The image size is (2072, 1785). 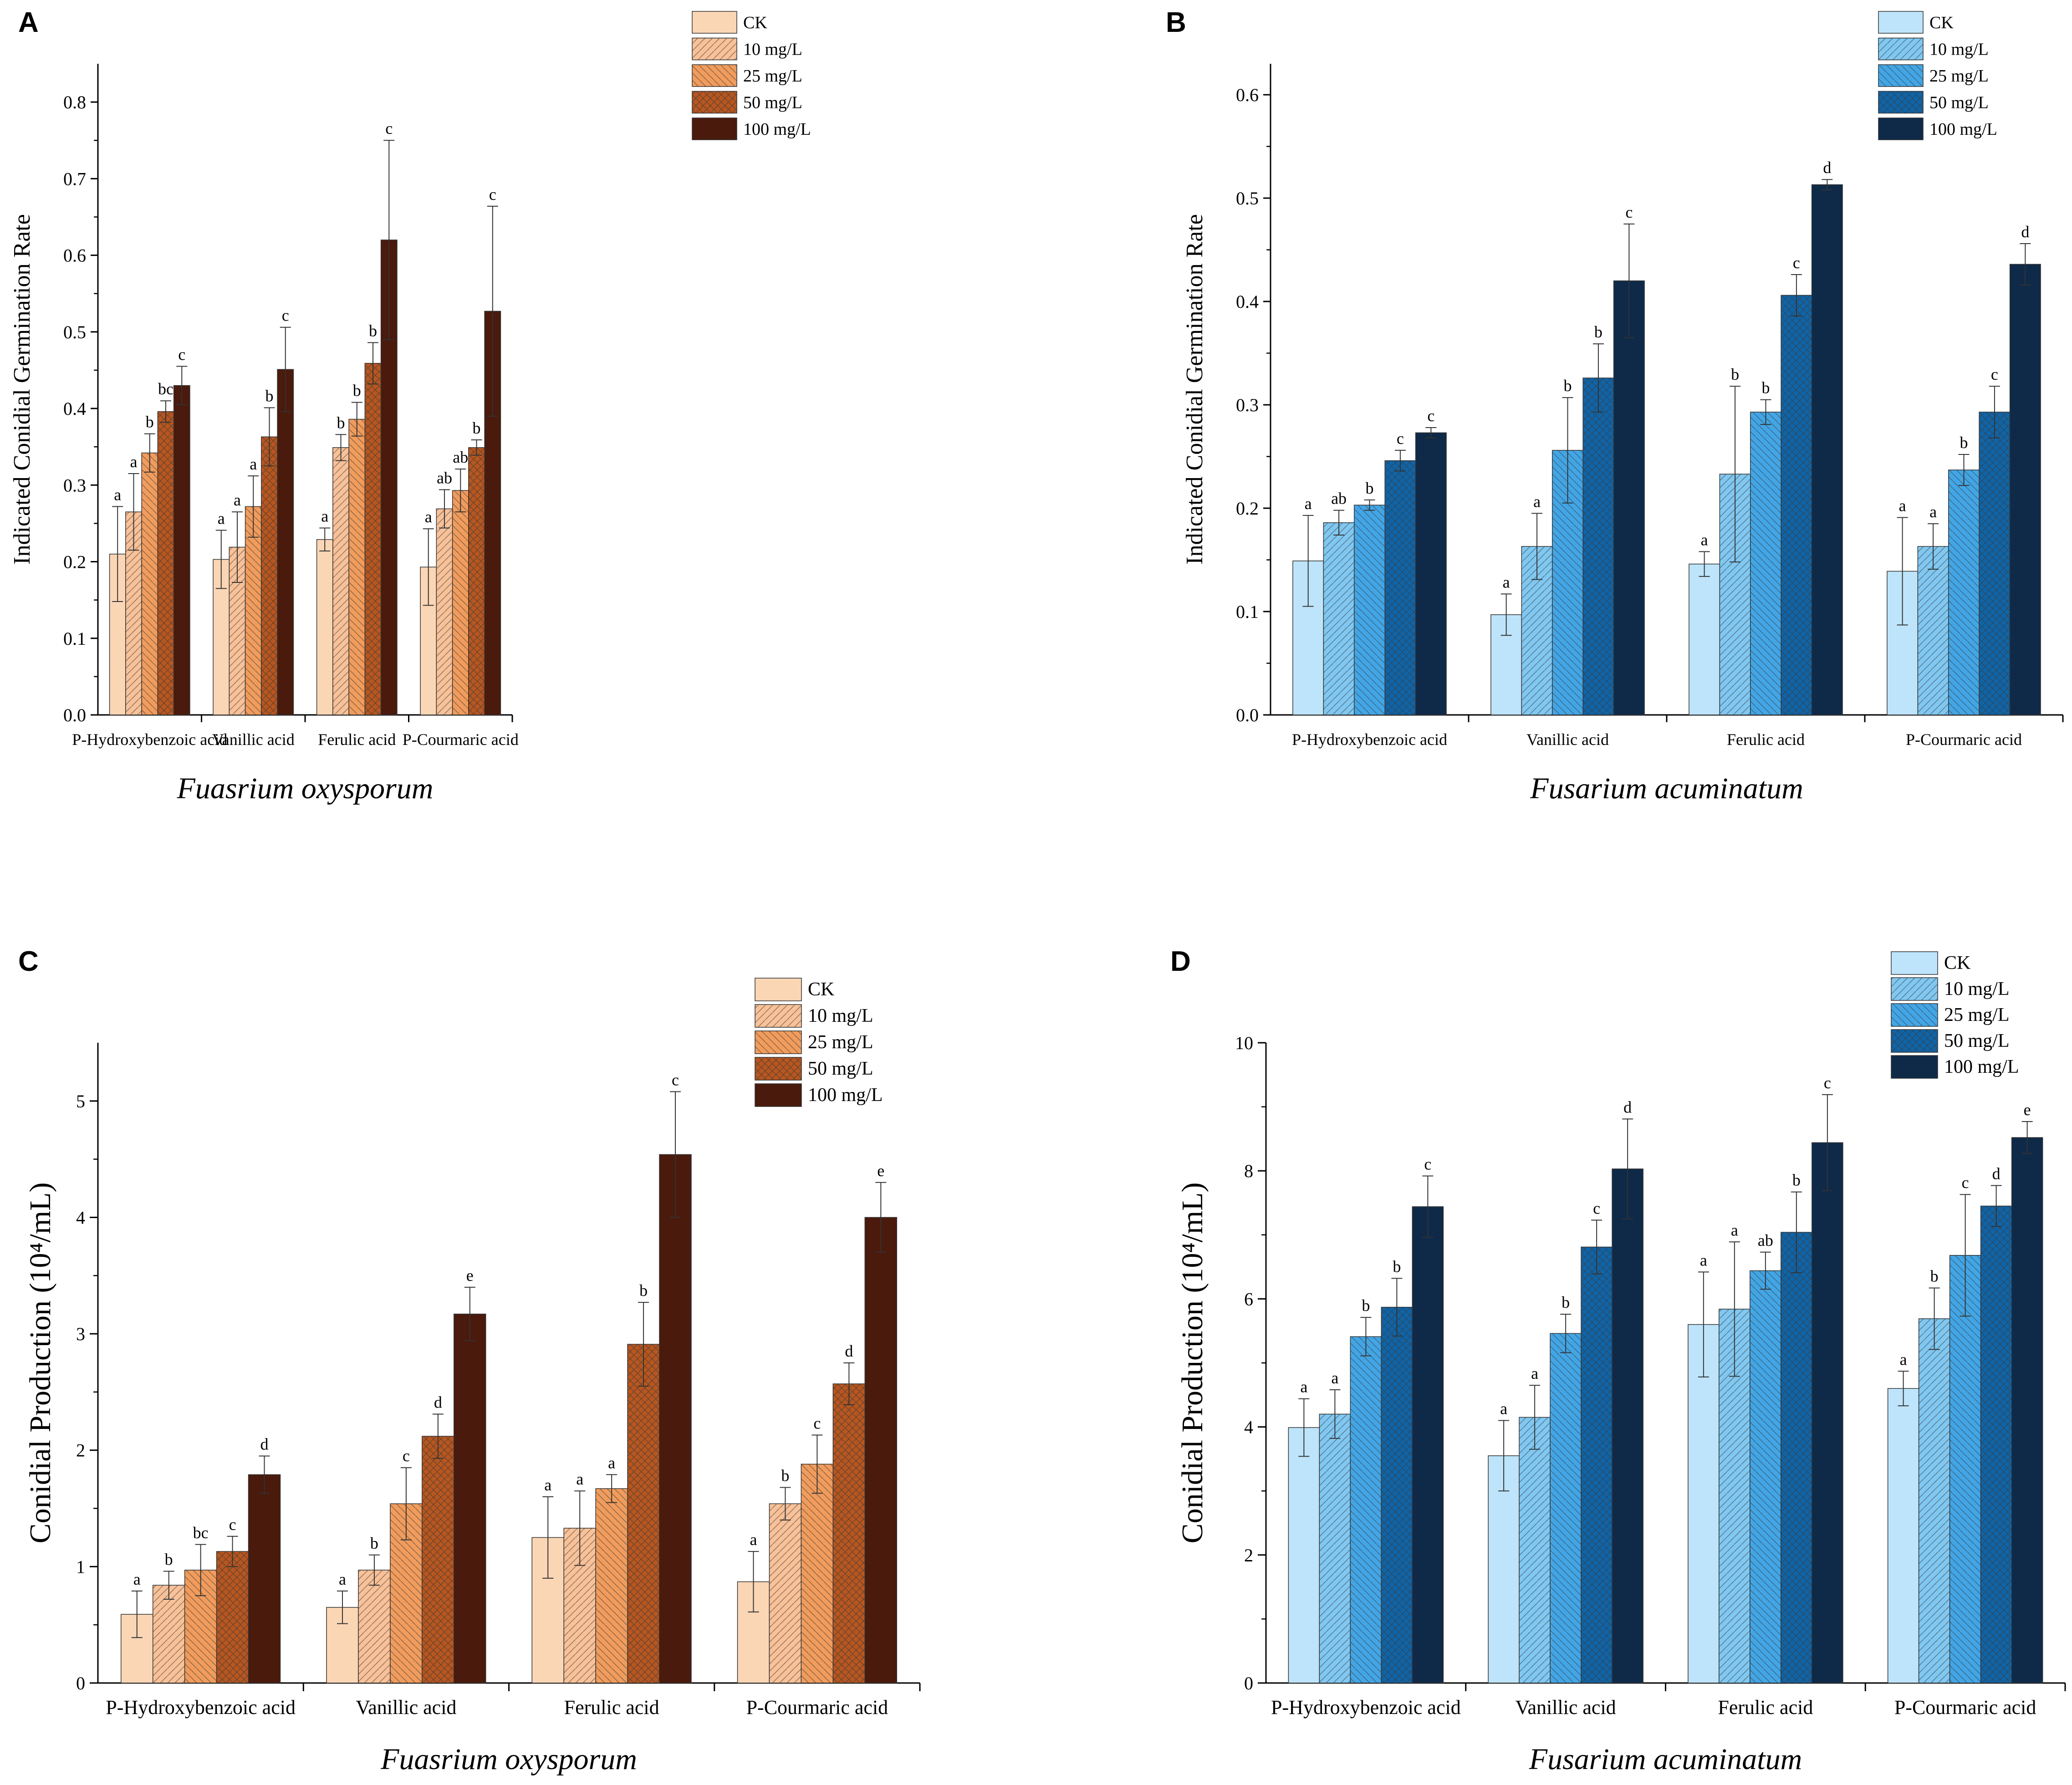 I want to click on y-tick-label: 6, so click(x=1249, y=1299).